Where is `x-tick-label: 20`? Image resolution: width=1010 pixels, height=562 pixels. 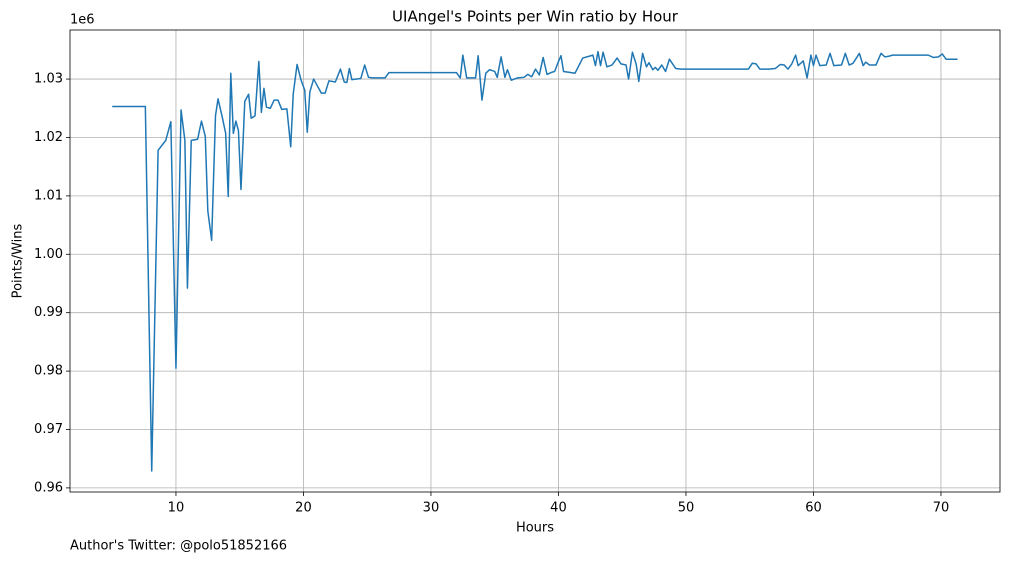 x-tick-label: 20 is located at coordinates (303, 508).